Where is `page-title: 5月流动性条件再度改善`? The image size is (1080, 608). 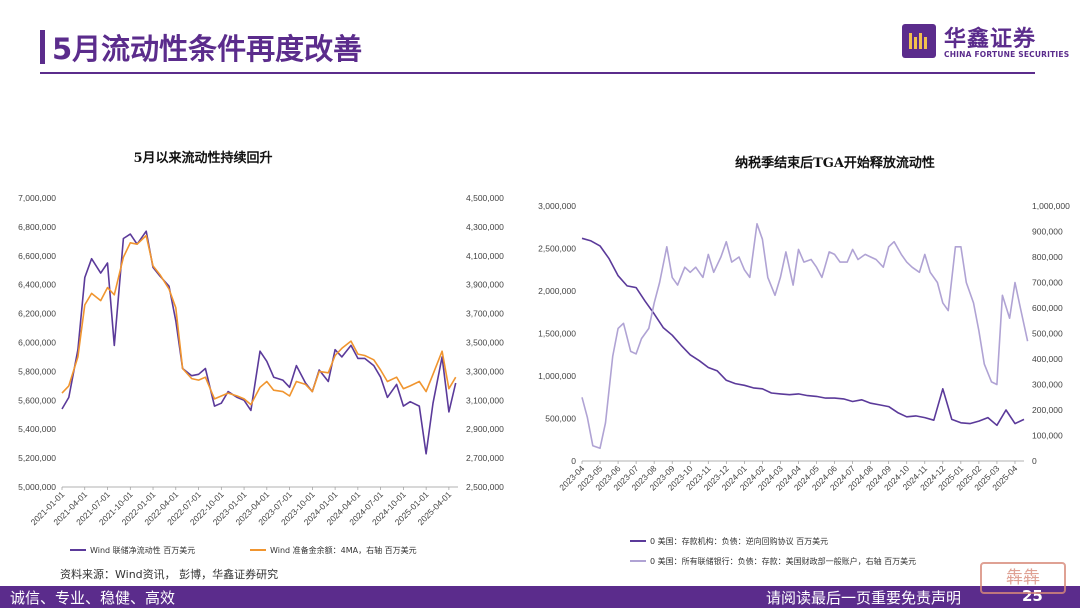
page-title: 5月流动性条件再度改善 is located at coordinates (207, 49).